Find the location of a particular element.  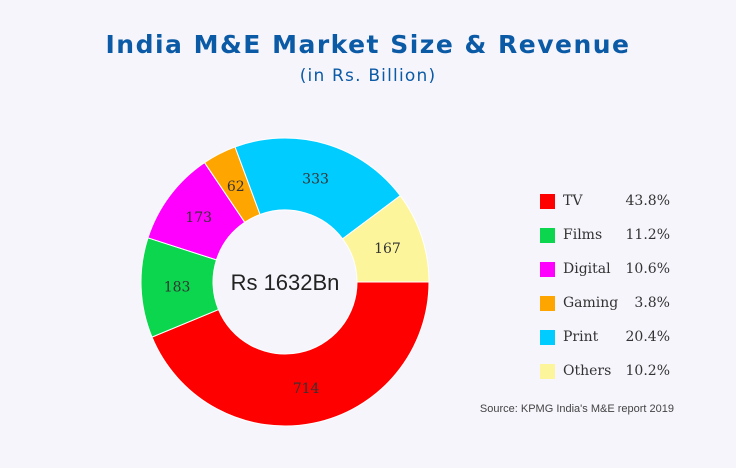

legend-label: TV is located at coordinates (573, 201).